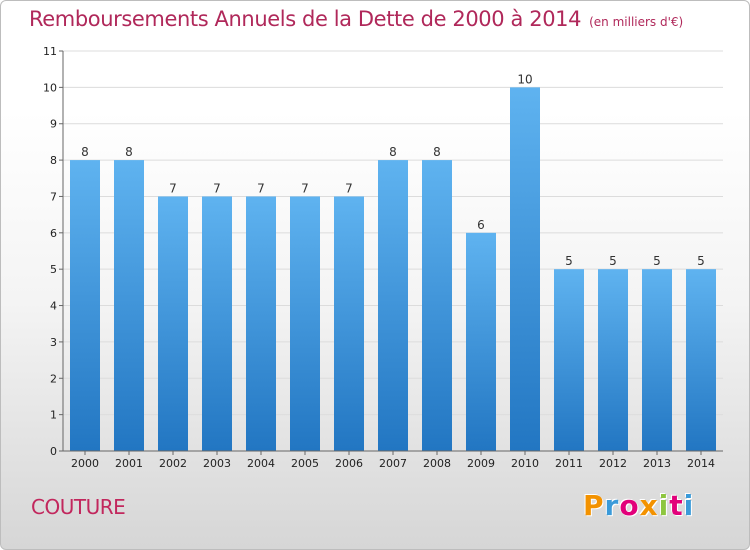 This screenshot has width=750, height=550. What do you see at coordinates (481, 463) in the screenshot?
I see `x-tick-label: 2009` at bounding box center [481, 463].